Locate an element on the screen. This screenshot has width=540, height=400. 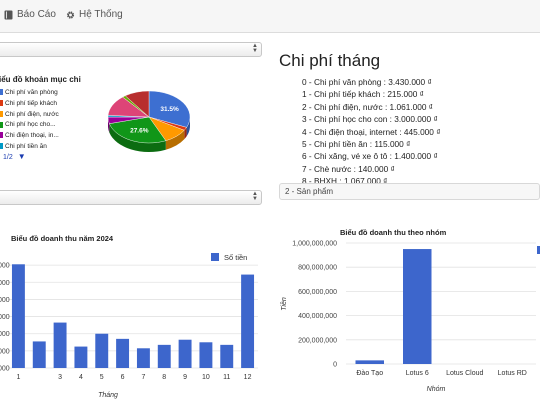
x-tick-label: 9 is located at coordinates (185, 377).